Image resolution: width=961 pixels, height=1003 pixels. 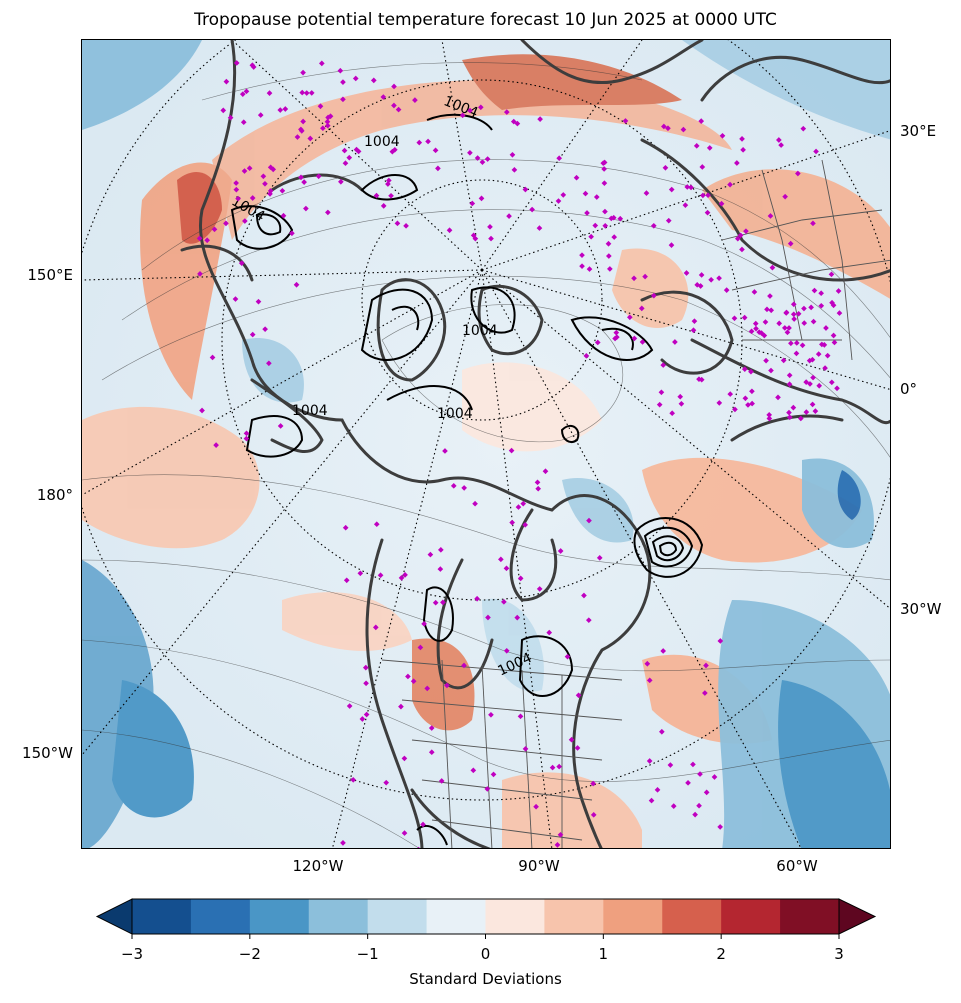 What do you see at coordinates (539, 866) in the screenshot?
I see `longitude-label-90w: 90°W` at bounding box center [539, 866].